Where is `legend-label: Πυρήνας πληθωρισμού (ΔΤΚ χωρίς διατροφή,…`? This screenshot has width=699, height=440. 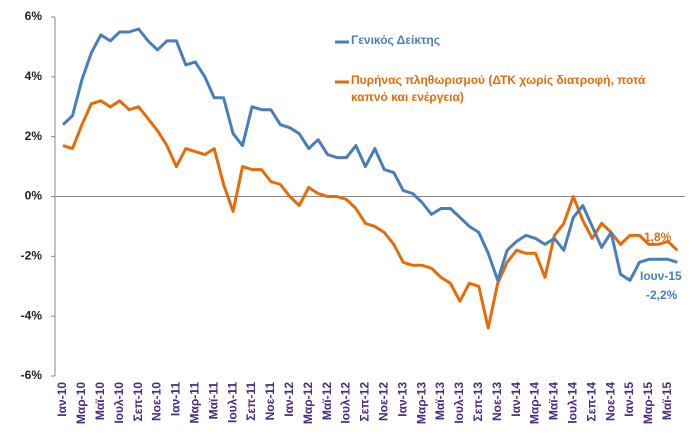 legend-label: Πυρήνας πληθωρισμού (ΔΤΚ χωρίς διατροφή,… is located at coordinates (498, 88).